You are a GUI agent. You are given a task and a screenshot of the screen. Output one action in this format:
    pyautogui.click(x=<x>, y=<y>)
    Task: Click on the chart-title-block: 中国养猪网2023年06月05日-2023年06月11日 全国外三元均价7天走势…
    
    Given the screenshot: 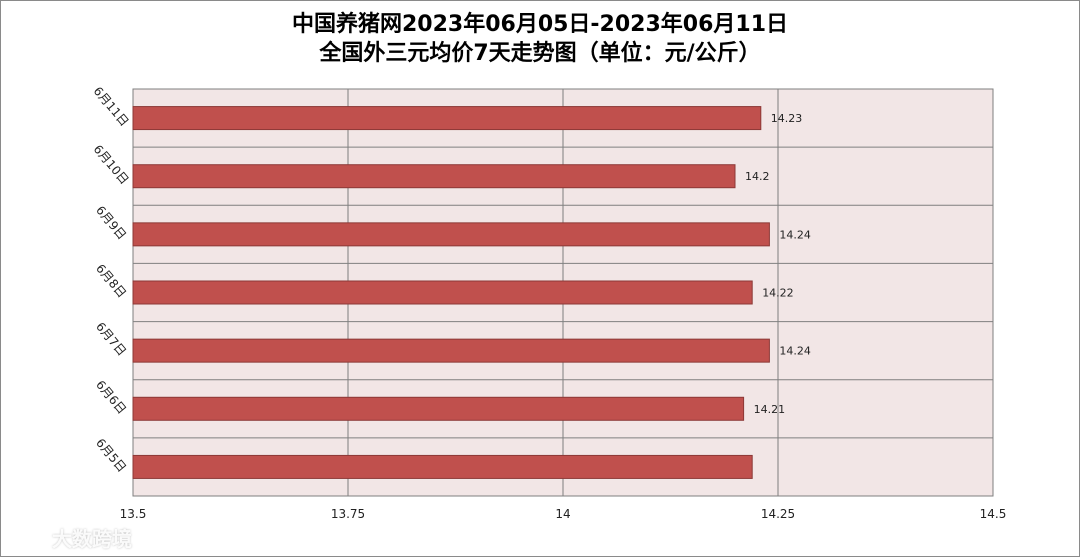 What is the action you would take?
    pyautogui.click(x=540, y=39)
    